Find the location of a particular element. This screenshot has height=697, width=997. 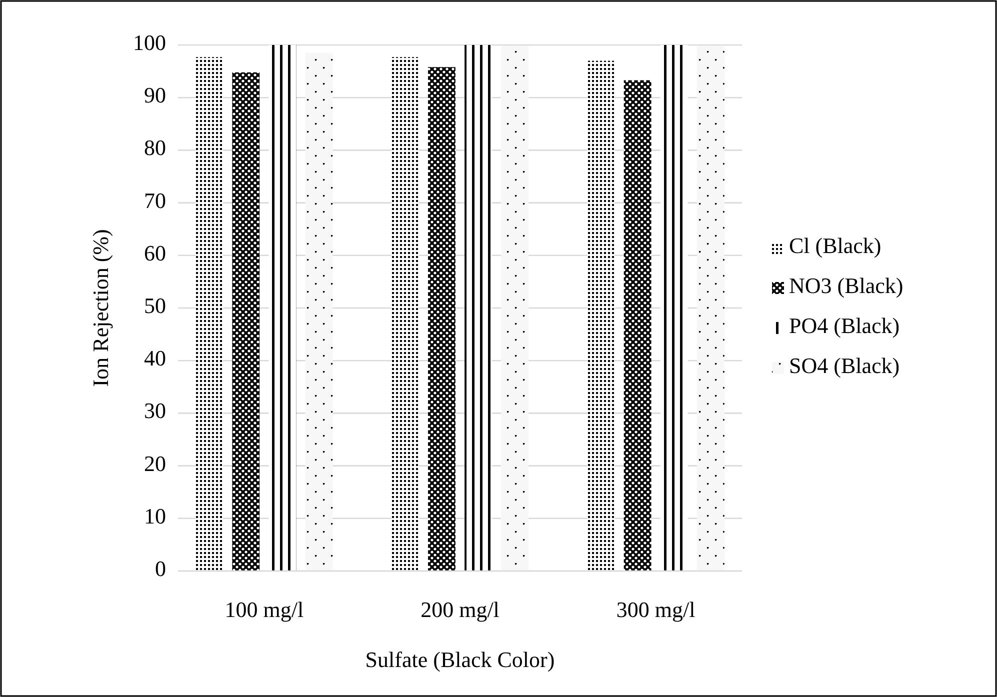

x-tick-label: 200 mg/l is located at coordinates (460, 609).